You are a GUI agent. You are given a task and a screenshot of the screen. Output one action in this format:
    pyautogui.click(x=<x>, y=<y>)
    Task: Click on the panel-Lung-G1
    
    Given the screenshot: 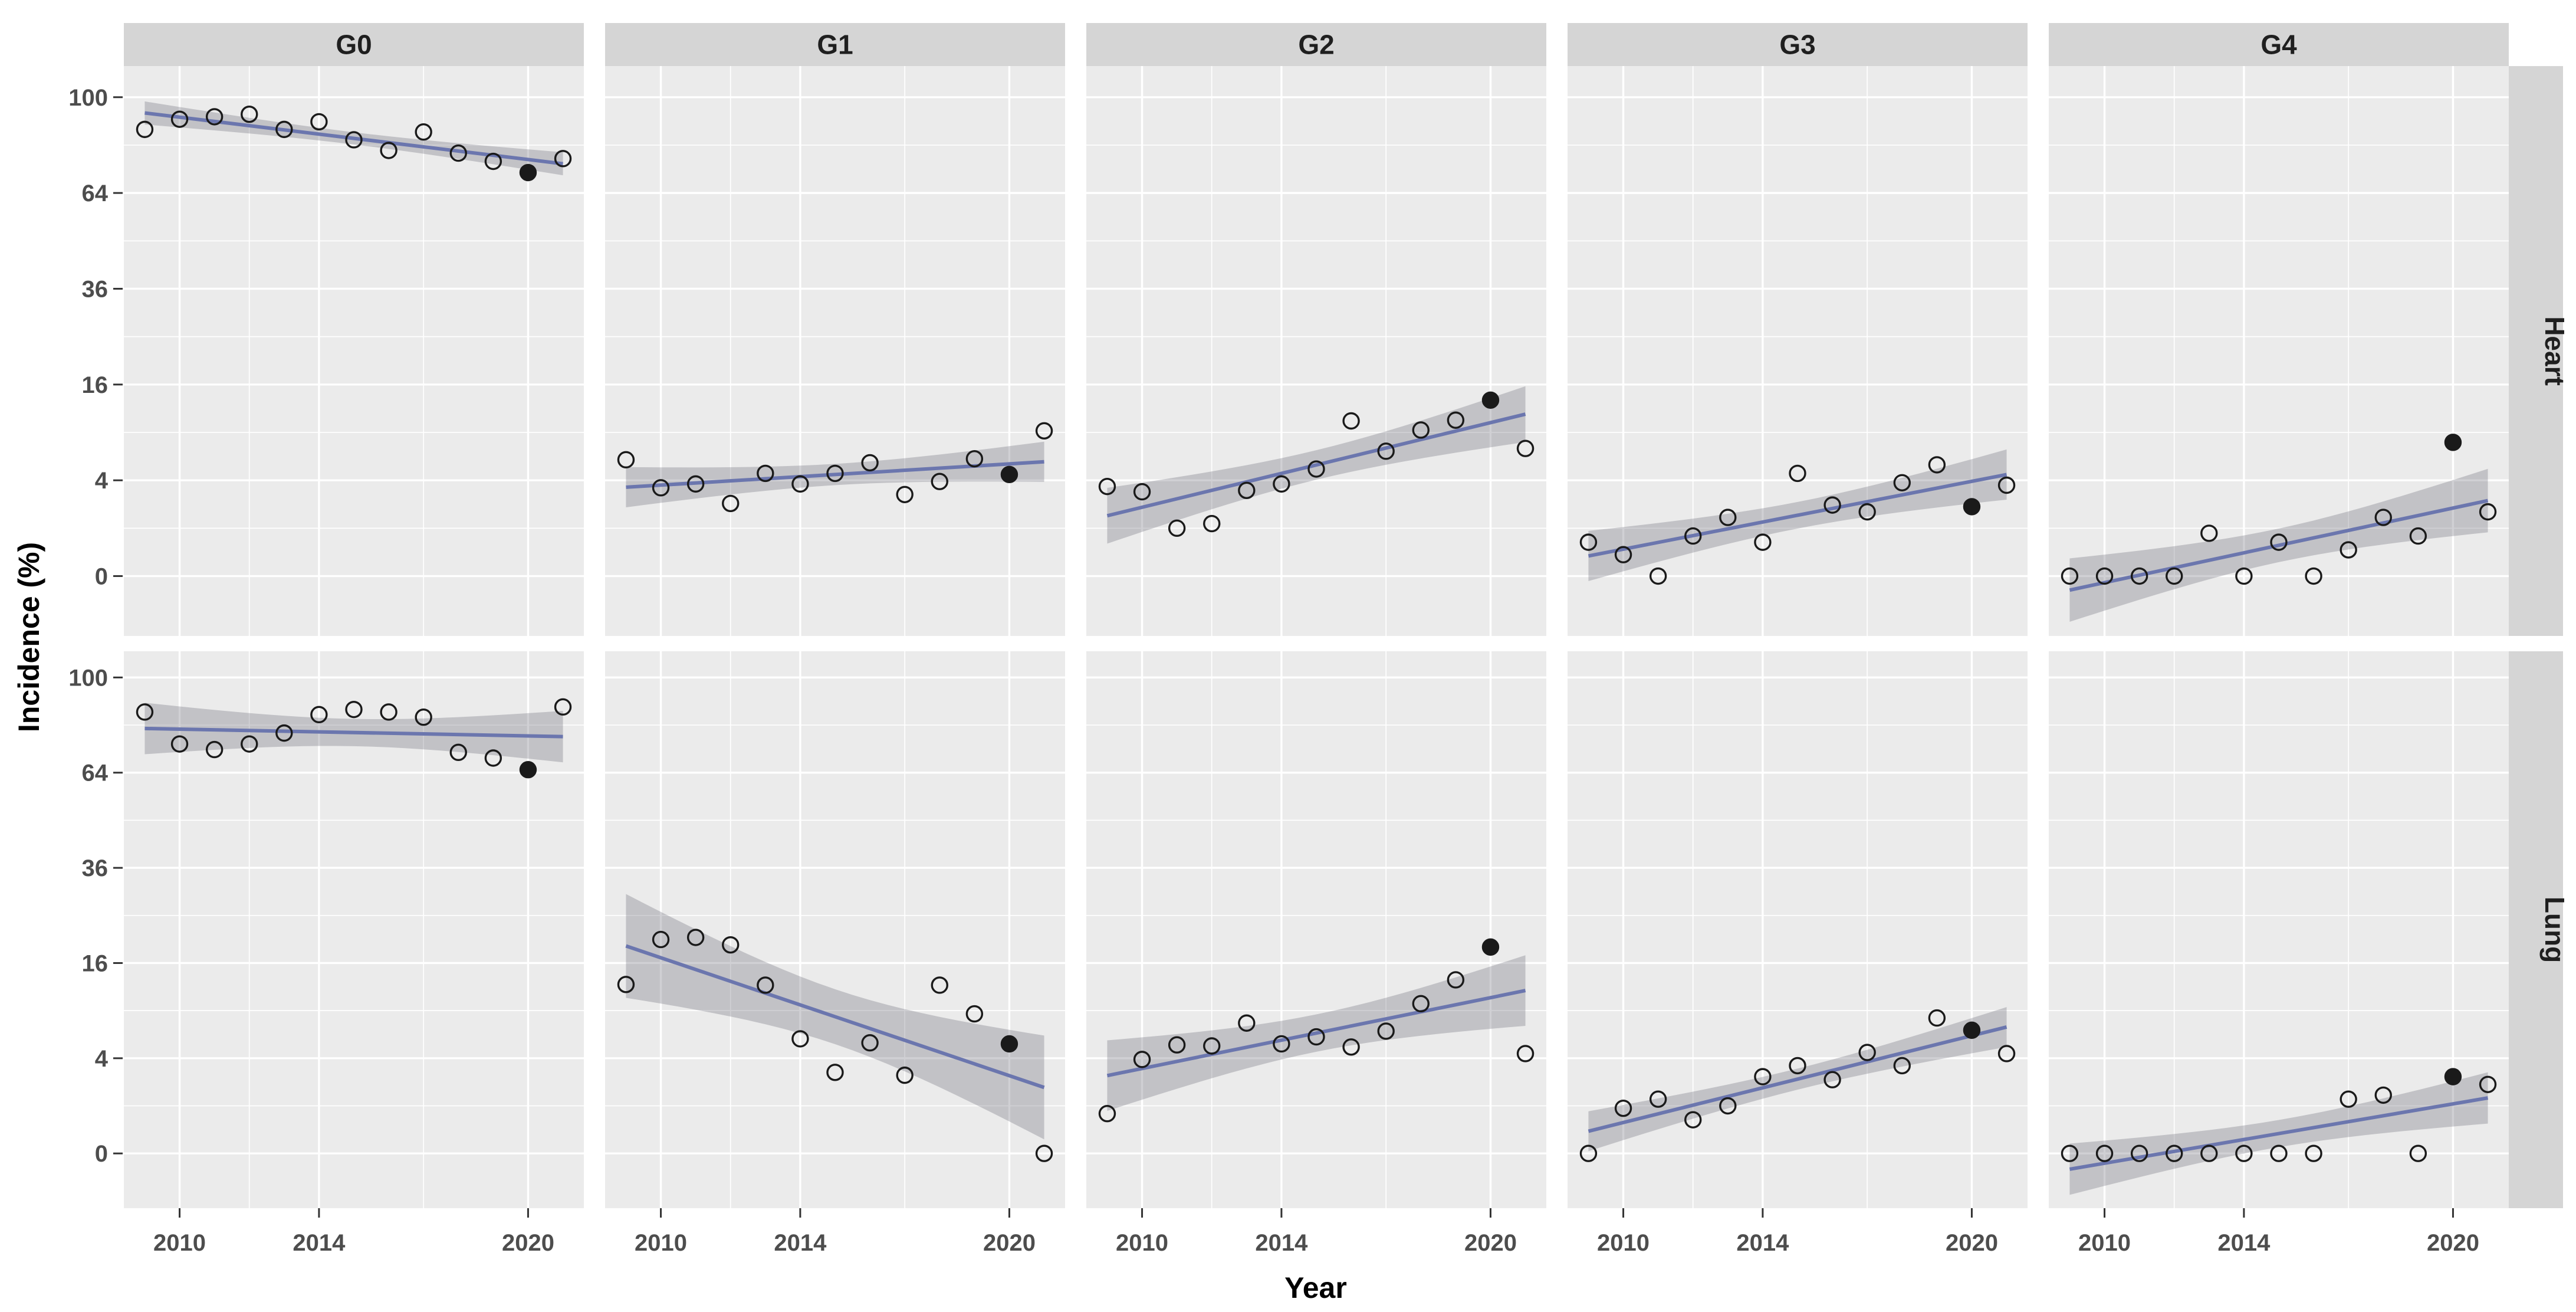 What is the action you would take?
    pyautogui.click(x=835, y=929)
    